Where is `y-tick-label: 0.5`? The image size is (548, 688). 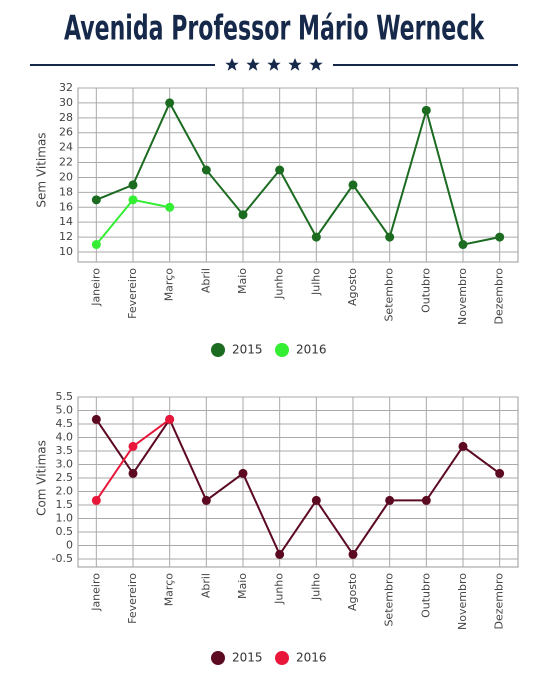 y-tick-label: 0.5 is located at coordinates (65, 531).